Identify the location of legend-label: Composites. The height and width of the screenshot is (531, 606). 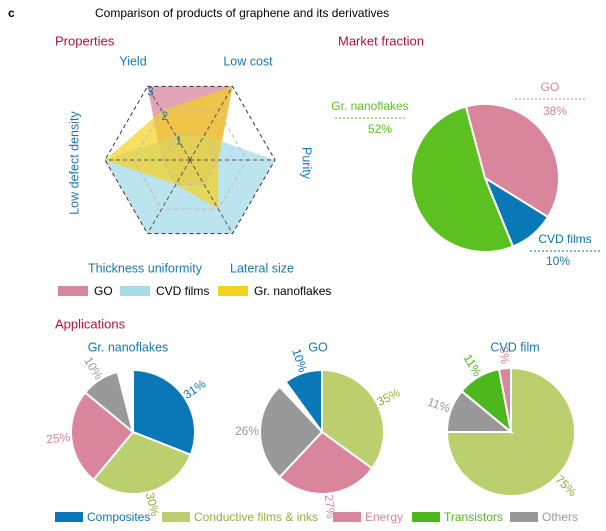
(118, 517).